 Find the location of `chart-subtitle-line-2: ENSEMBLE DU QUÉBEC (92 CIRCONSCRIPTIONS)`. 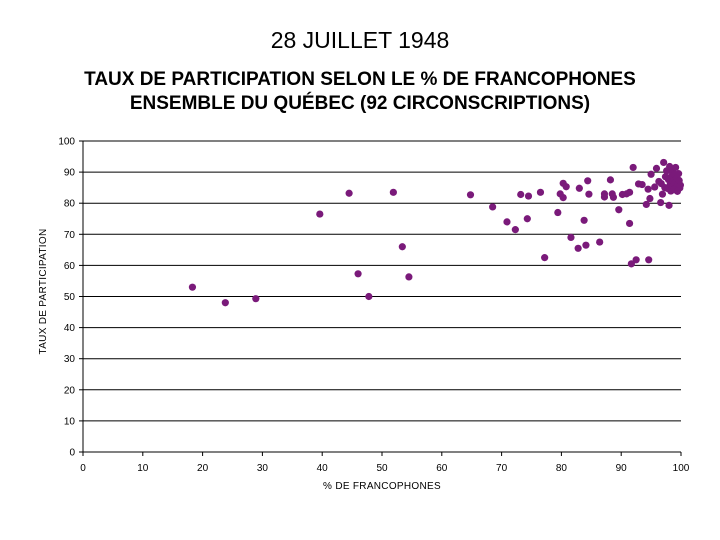

chart-subtitle-line-2: ENSEMBLE DU QUÉBEC (92 CIRCONSCRIPTIONS) is located at coordinates (360, 103).